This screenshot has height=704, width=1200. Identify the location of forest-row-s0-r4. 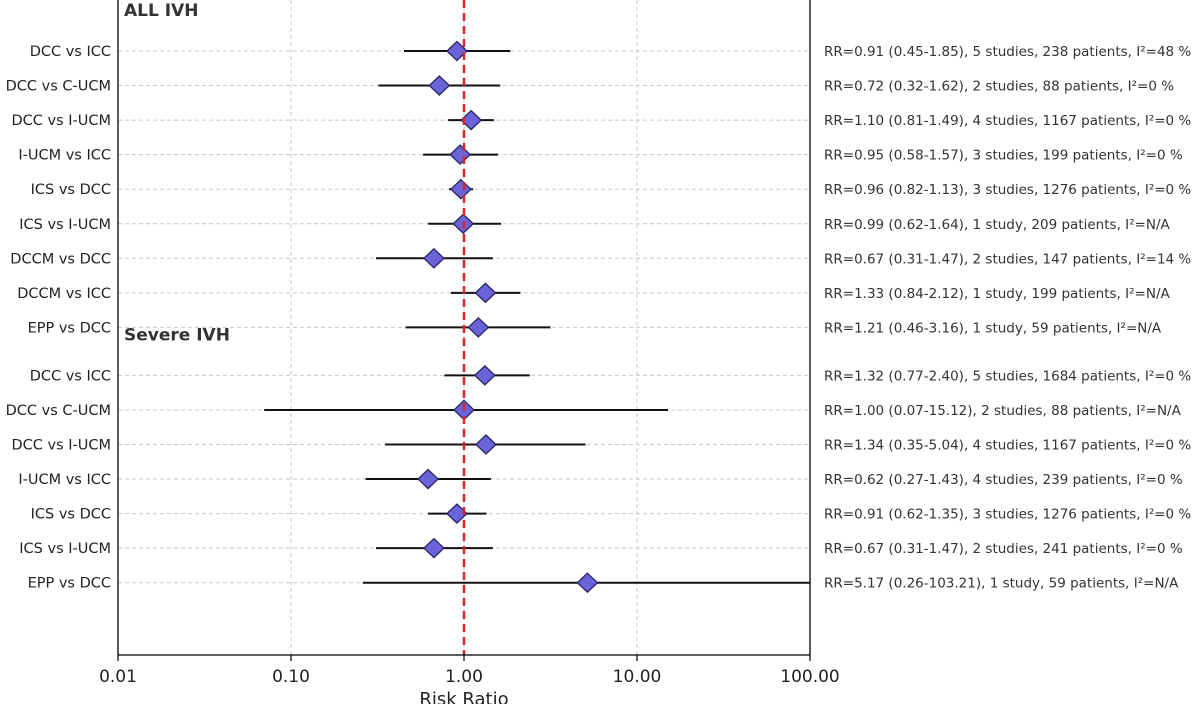
(461, 189).